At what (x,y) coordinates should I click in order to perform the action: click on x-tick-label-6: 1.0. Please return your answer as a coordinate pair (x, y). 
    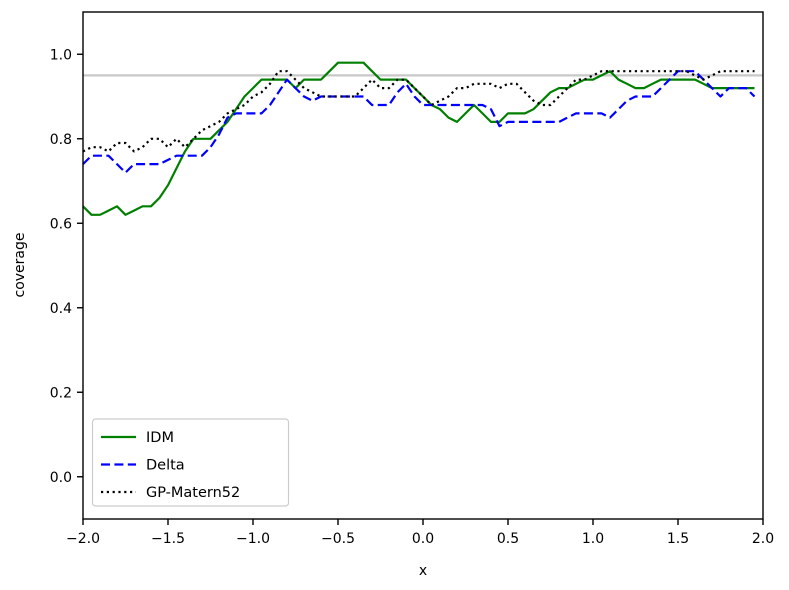
    Looking at the image, I should click on (593, 539).